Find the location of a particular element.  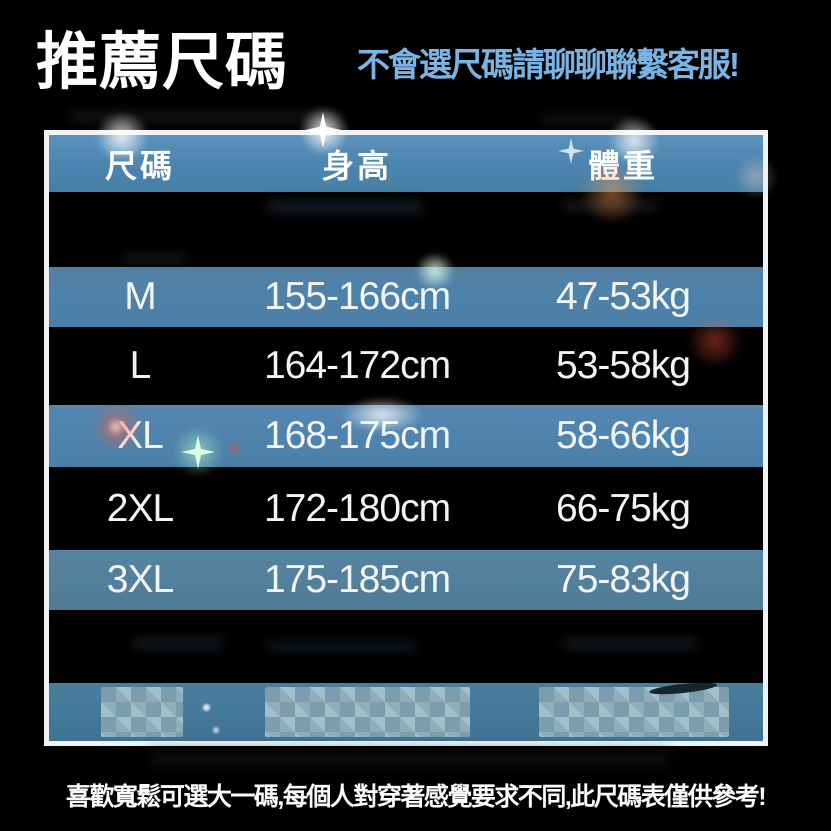

size-cell: 3XL is located at coordinates (140, 579).